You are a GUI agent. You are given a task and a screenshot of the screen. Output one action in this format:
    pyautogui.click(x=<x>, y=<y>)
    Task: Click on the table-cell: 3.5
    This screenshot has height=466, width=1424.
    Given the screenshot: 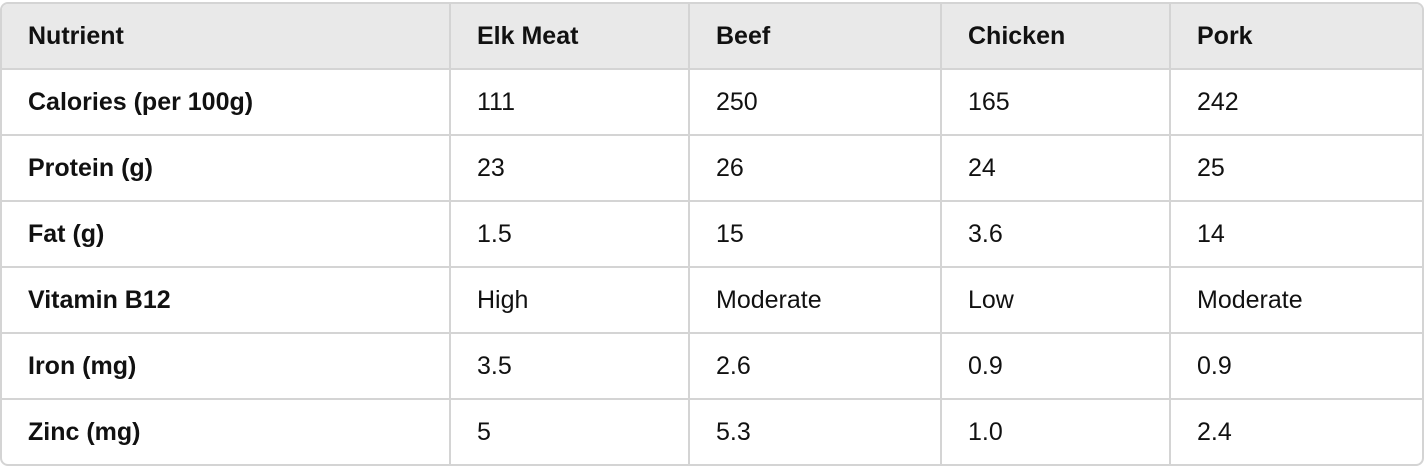 What is the action you would take?
    pyautogui.click(x=570, y=366)
    